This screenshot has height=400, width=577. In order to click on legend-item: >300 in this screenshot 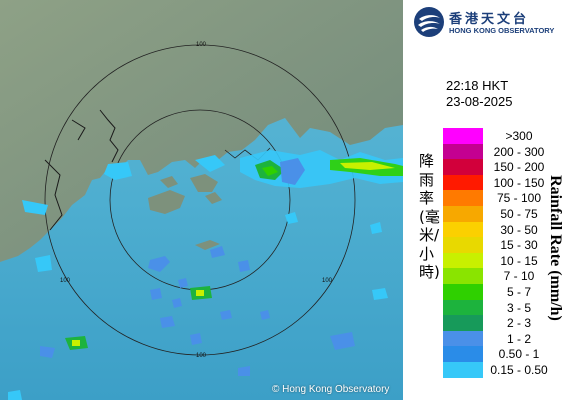, I will do `click(498, 136)`.